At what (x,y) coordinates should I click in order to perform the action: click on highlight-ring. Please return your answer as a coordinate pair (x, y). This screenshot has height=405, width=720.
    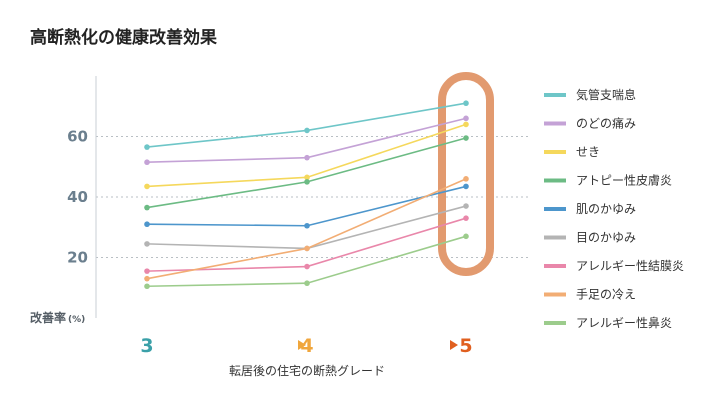
    Looking at the image, I should click on (466, 174).